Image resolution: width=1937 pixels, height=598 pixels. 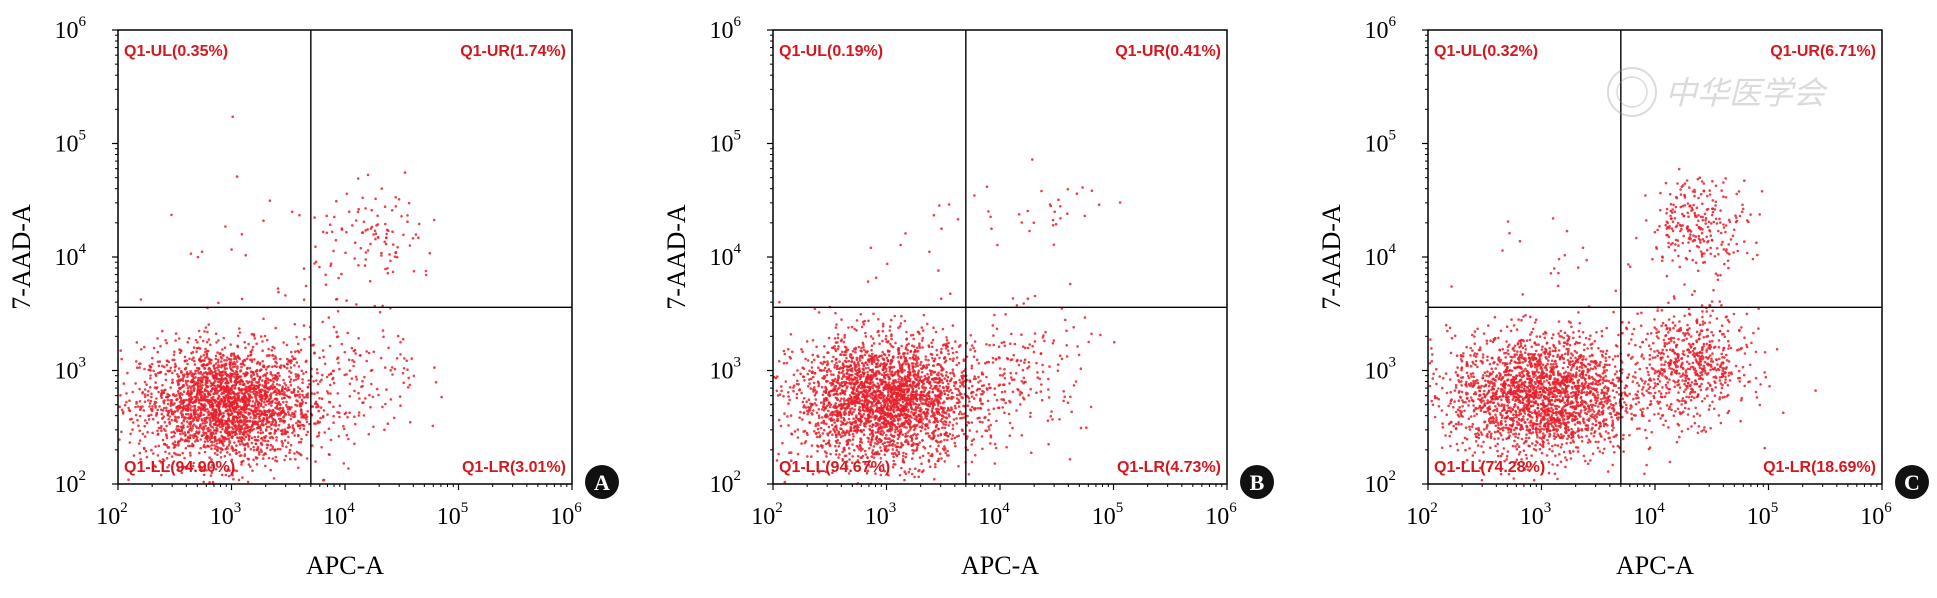 What do you see at coordinates (21, 257) in the screenshot?
I see `y-axis-label: 7-AAD-A` at bounding box center [21, 257].